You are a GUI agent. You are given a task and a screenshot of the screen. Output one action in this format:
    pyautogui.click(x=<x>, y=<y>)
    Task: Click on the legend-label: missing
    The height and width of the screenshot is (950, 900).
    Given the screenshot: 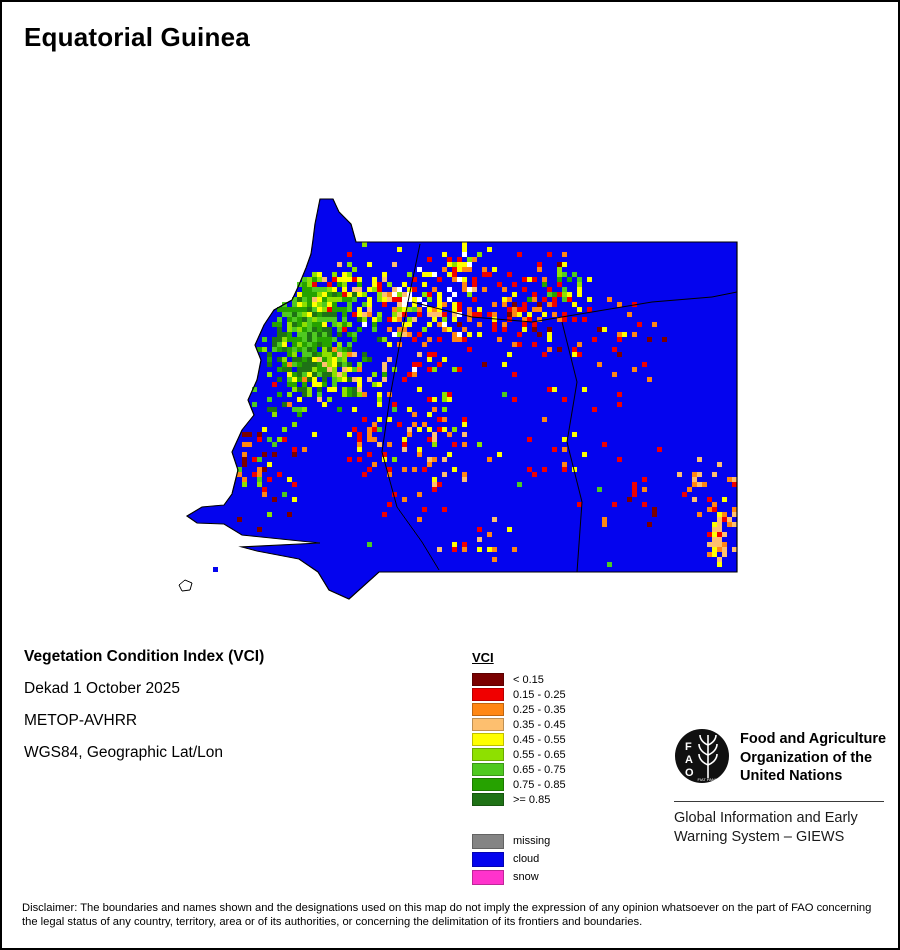 What is the action you would take?
    pyautogui.click(x=532, y=841)
    